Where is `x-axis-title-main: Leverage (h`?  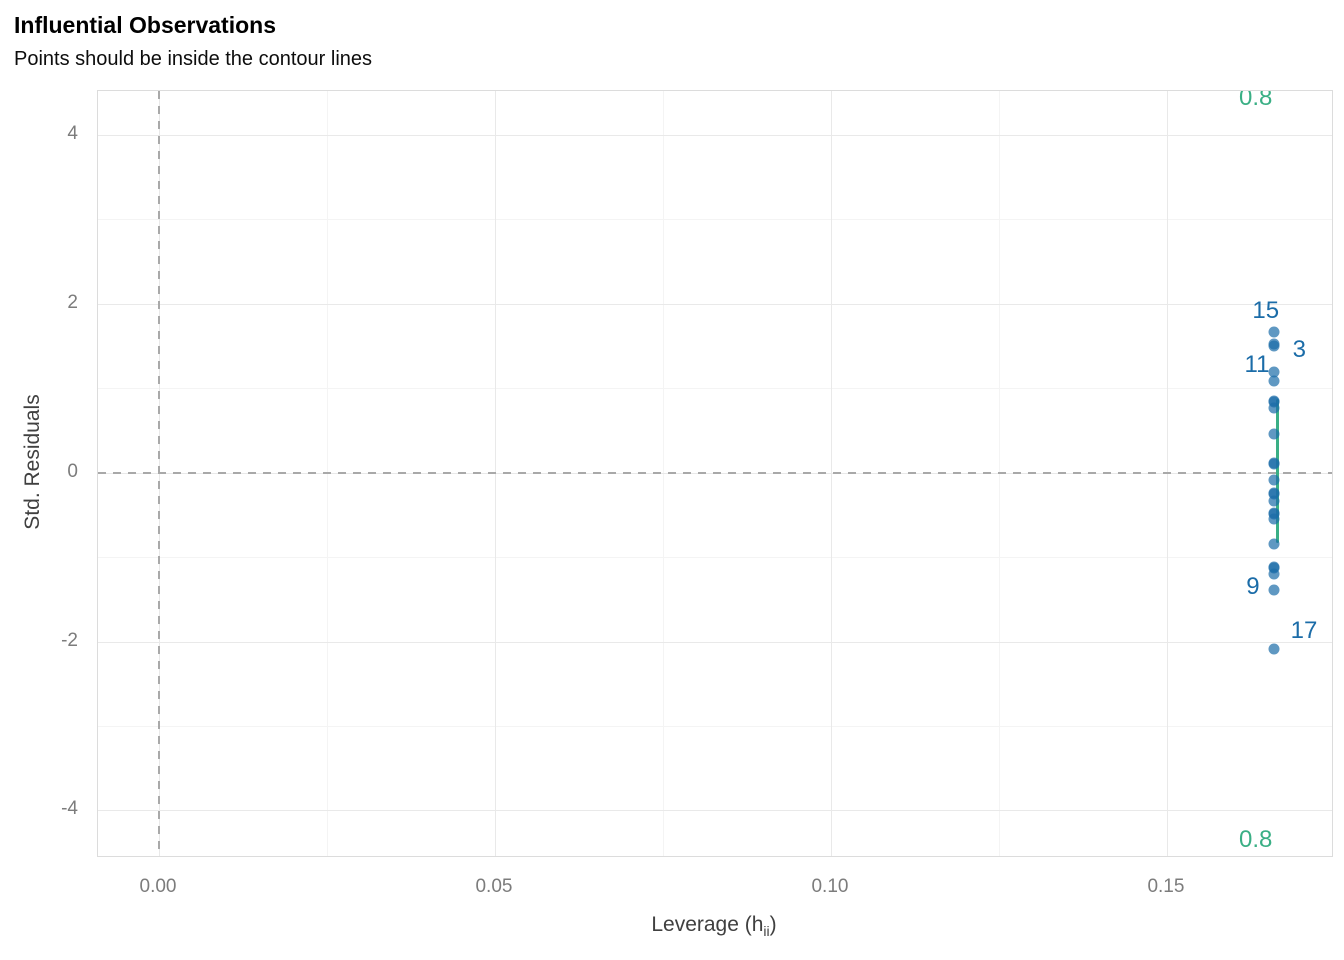 x-axis-title-main: Leverage (h is located at coordinates (707, 924).